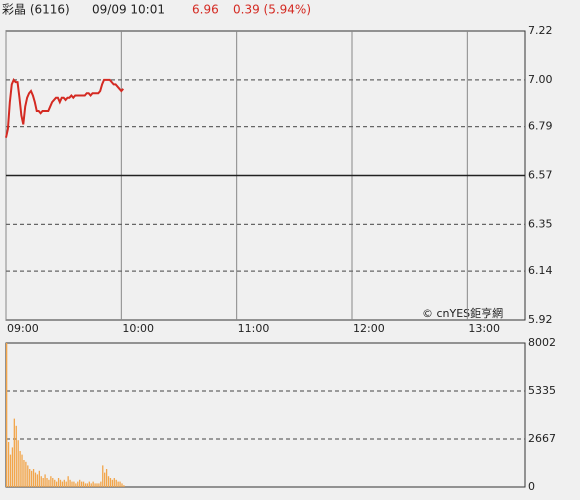 The width and height of the screenshot is (580, 500). I want to click on y-tick-label: 6.35, so click(540, 223).